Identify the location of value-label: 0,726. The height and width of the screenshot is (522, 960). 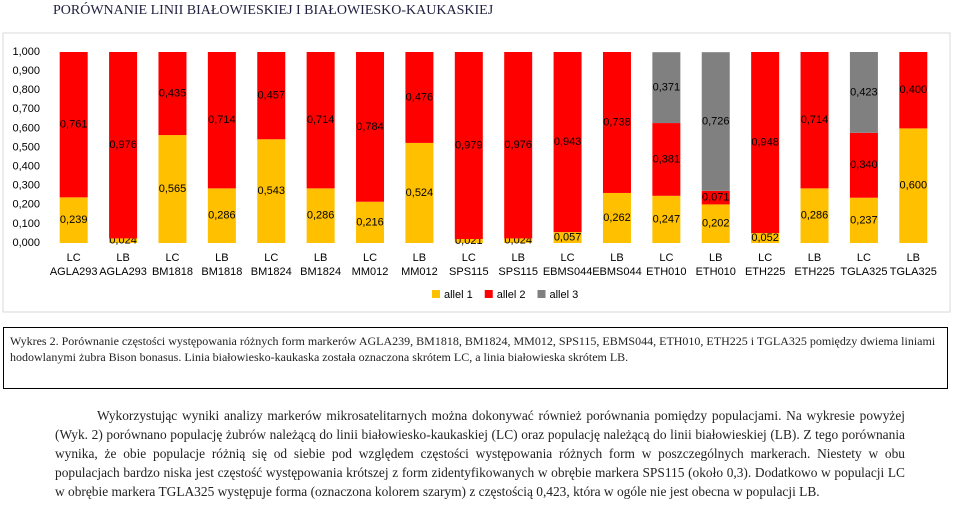
(716, 121).